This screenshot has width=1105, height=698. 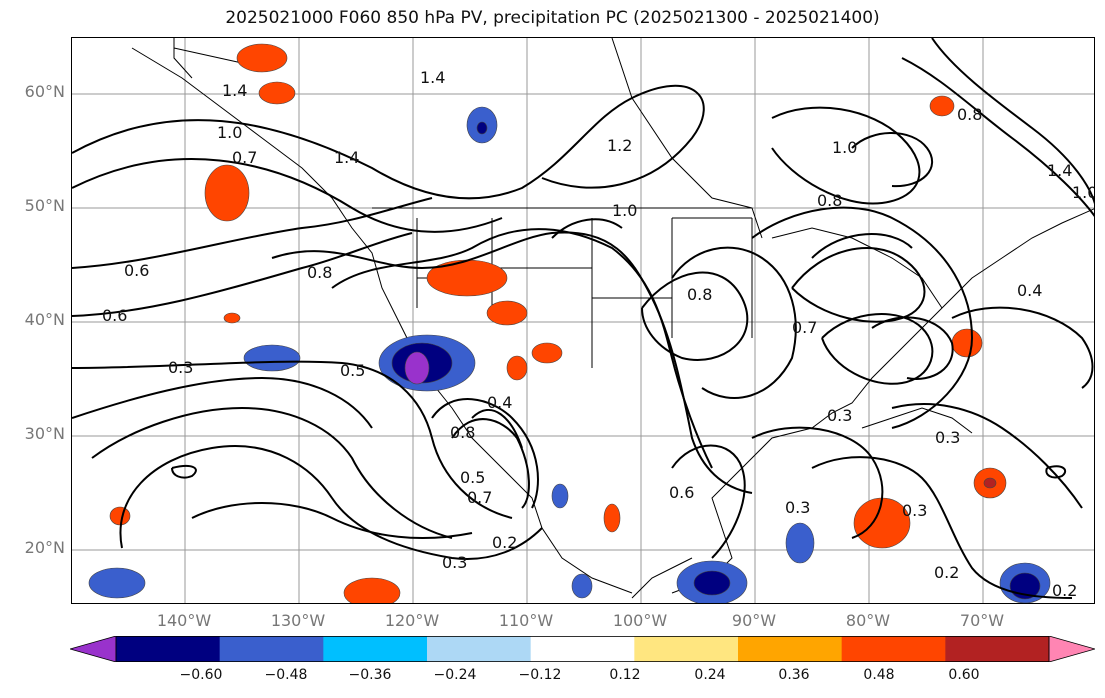 I want to click on lat-label-30: 30°N, so click(x=44, y=433).